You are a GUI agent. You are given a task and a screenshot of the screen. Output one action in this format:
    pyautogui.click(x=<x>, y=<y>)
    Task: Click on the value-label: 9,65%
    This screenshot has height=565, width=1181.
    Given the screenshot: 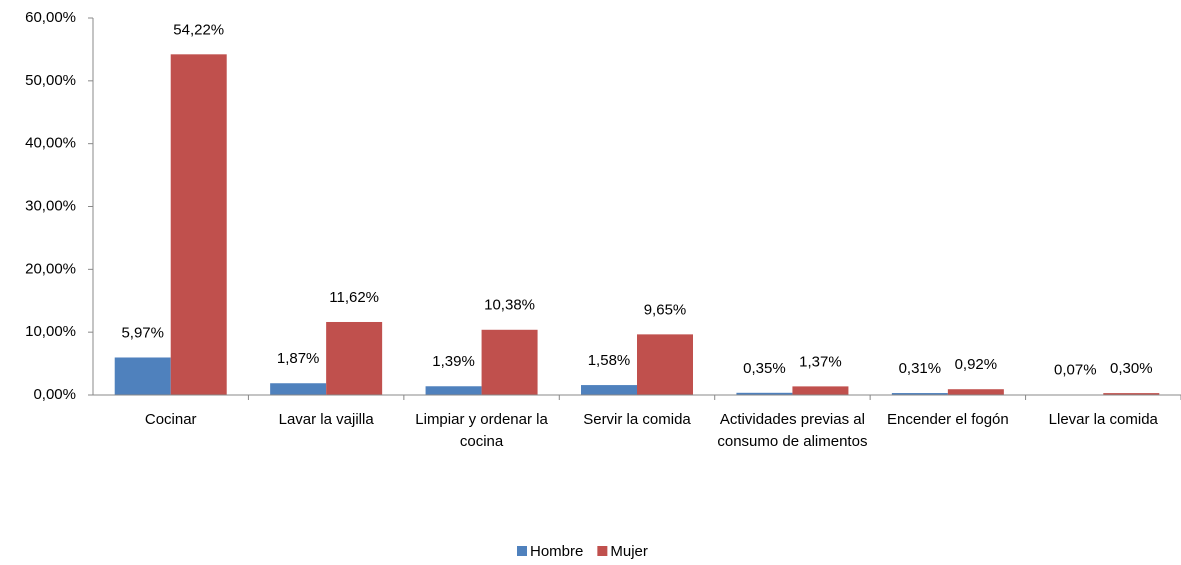 What is the action you would take?
    pyautogui.click(x=665, y=309)
    